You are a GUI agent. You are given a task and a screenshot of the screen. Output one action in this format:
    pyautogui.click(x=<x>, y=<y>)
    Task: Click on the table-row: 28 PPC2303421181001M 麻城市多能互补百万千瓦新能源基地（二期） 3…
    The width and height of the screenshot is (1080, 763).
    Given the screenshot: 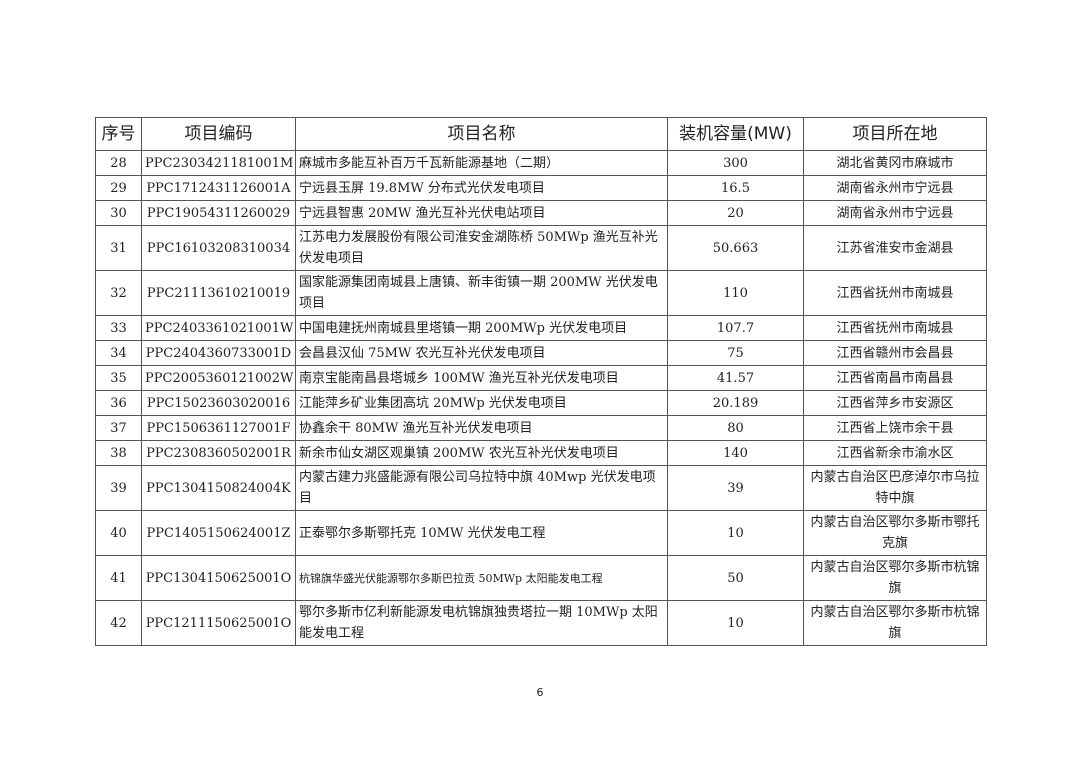 What is the action you would take?
    pyautogui.click(x=541, y=163)
    